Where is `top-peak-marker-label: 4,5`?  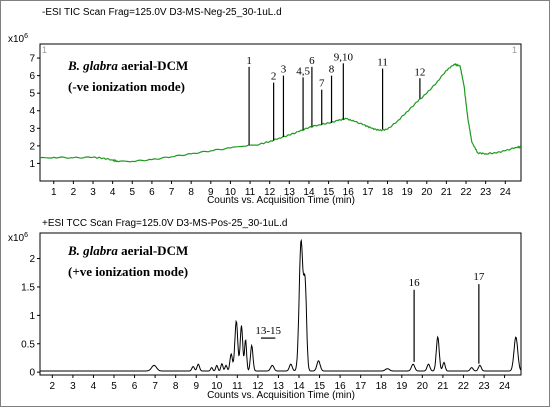
top-peak-marker-label: 4,5 is located at coordinates (303, 71).